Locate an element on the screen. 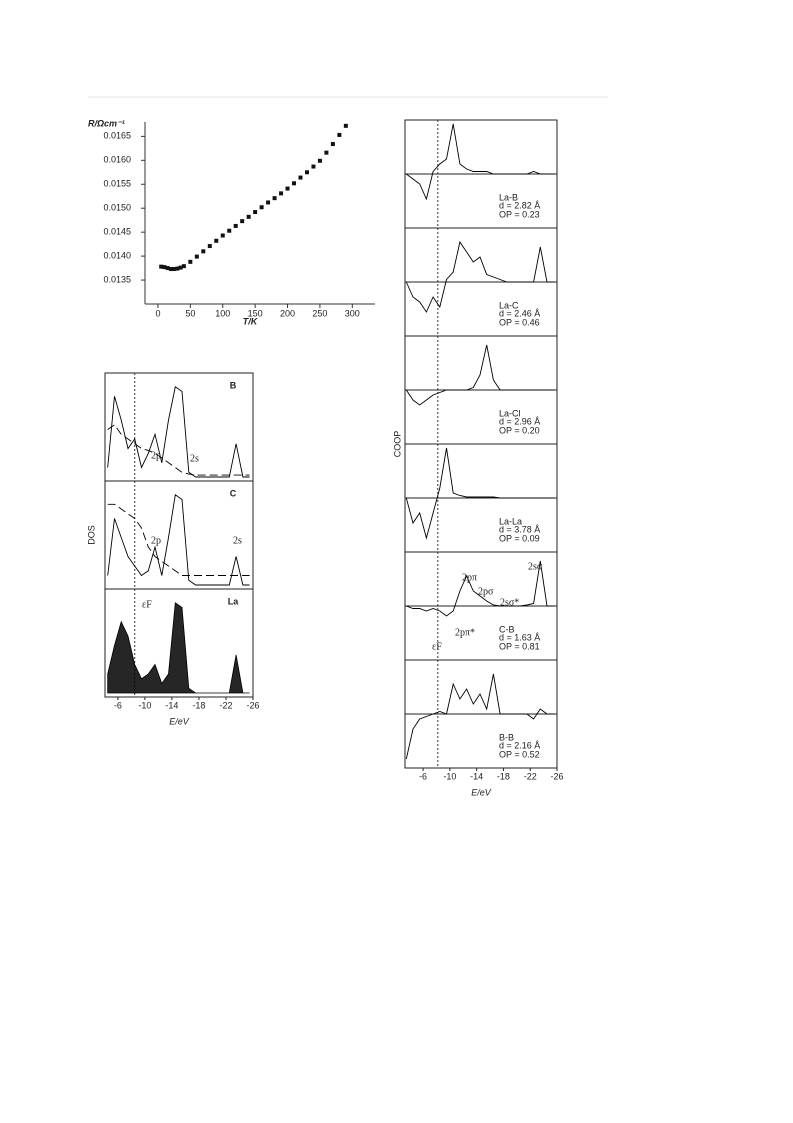  y-axis-label: DOS is located at coordinates (91, 535).